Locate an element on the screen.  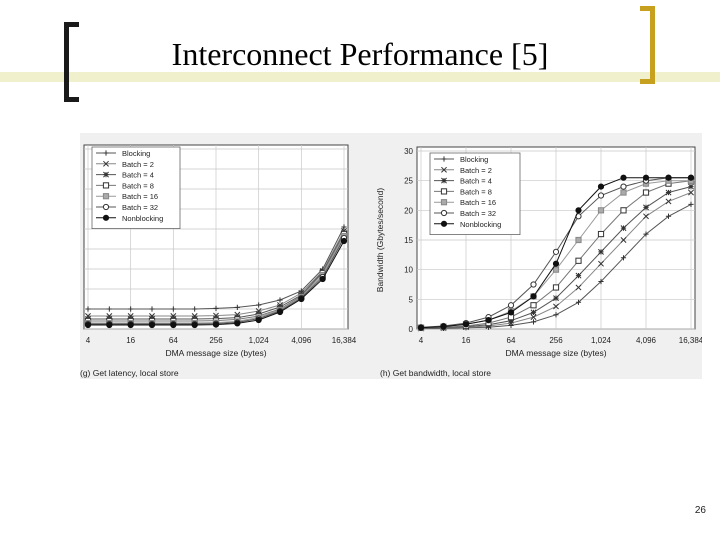
latency-x-tick-label: 4 is located at coordinates (88, 340).